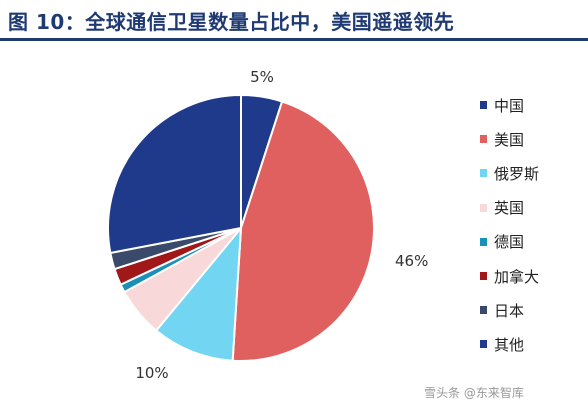  I want to click on data-label-1: 5%, so click(262, 77).